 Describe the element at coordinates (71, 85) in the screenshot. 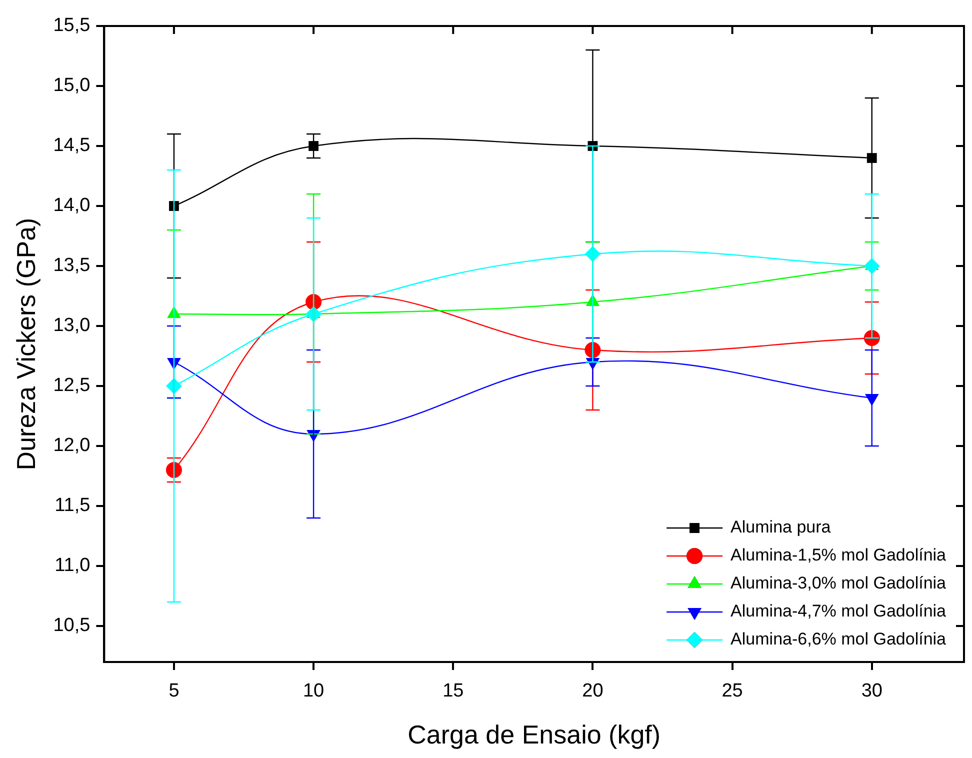

I see `y-tick-label: 15,0` at that location.